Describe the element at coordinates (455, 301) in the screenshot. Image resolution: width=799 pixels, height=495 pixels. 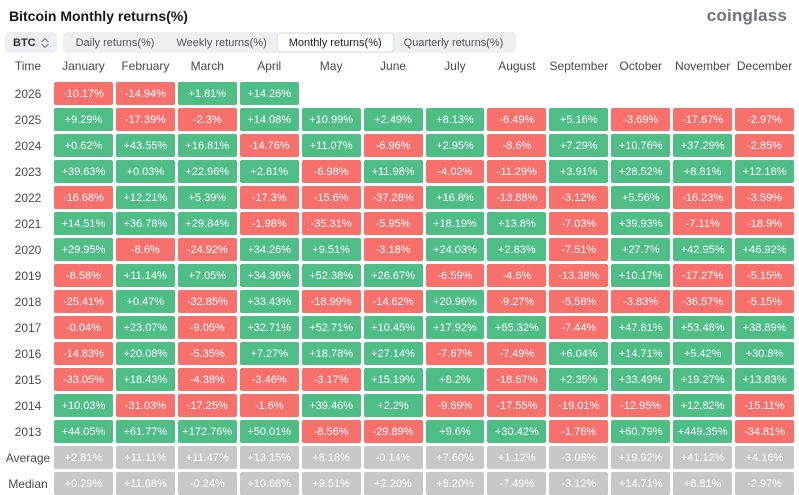
I see `return-cell: +20.96%` at that location.